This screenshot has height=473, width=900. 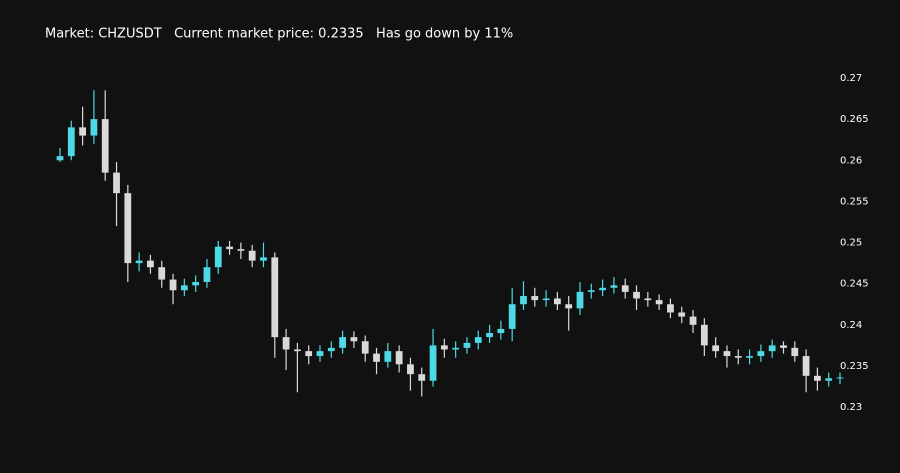 What do you see at coordinates (854, 201) in the screenshot?
I see `y-tick-label: 0.255` at bounding box center [854, 201].